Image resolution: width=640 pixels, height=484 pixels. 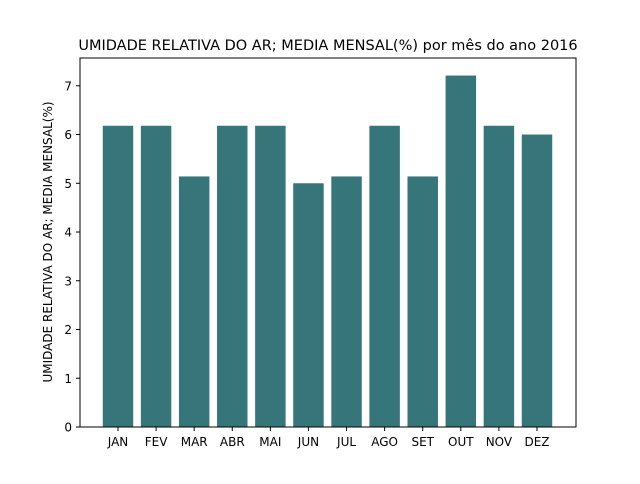 I want to click on bar-jul, so click(x=346, y=301).